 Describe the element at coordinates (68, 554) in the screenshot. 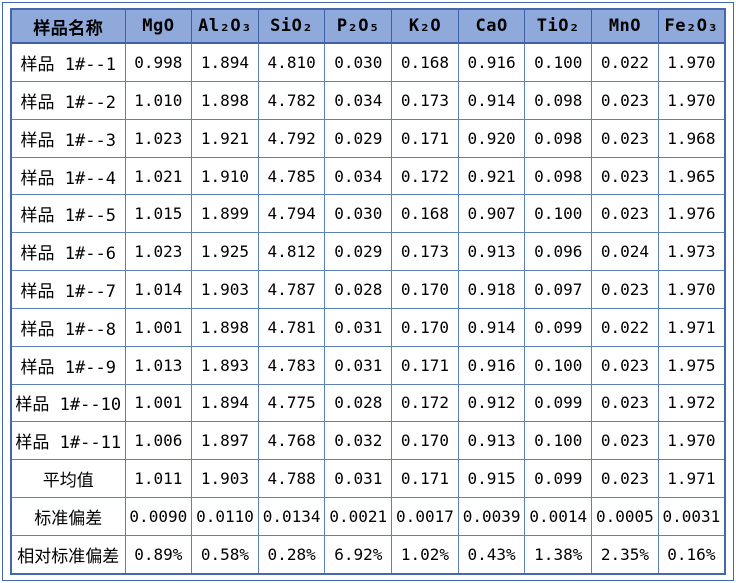

I see `row-label: 相对标准偏差` at that location.